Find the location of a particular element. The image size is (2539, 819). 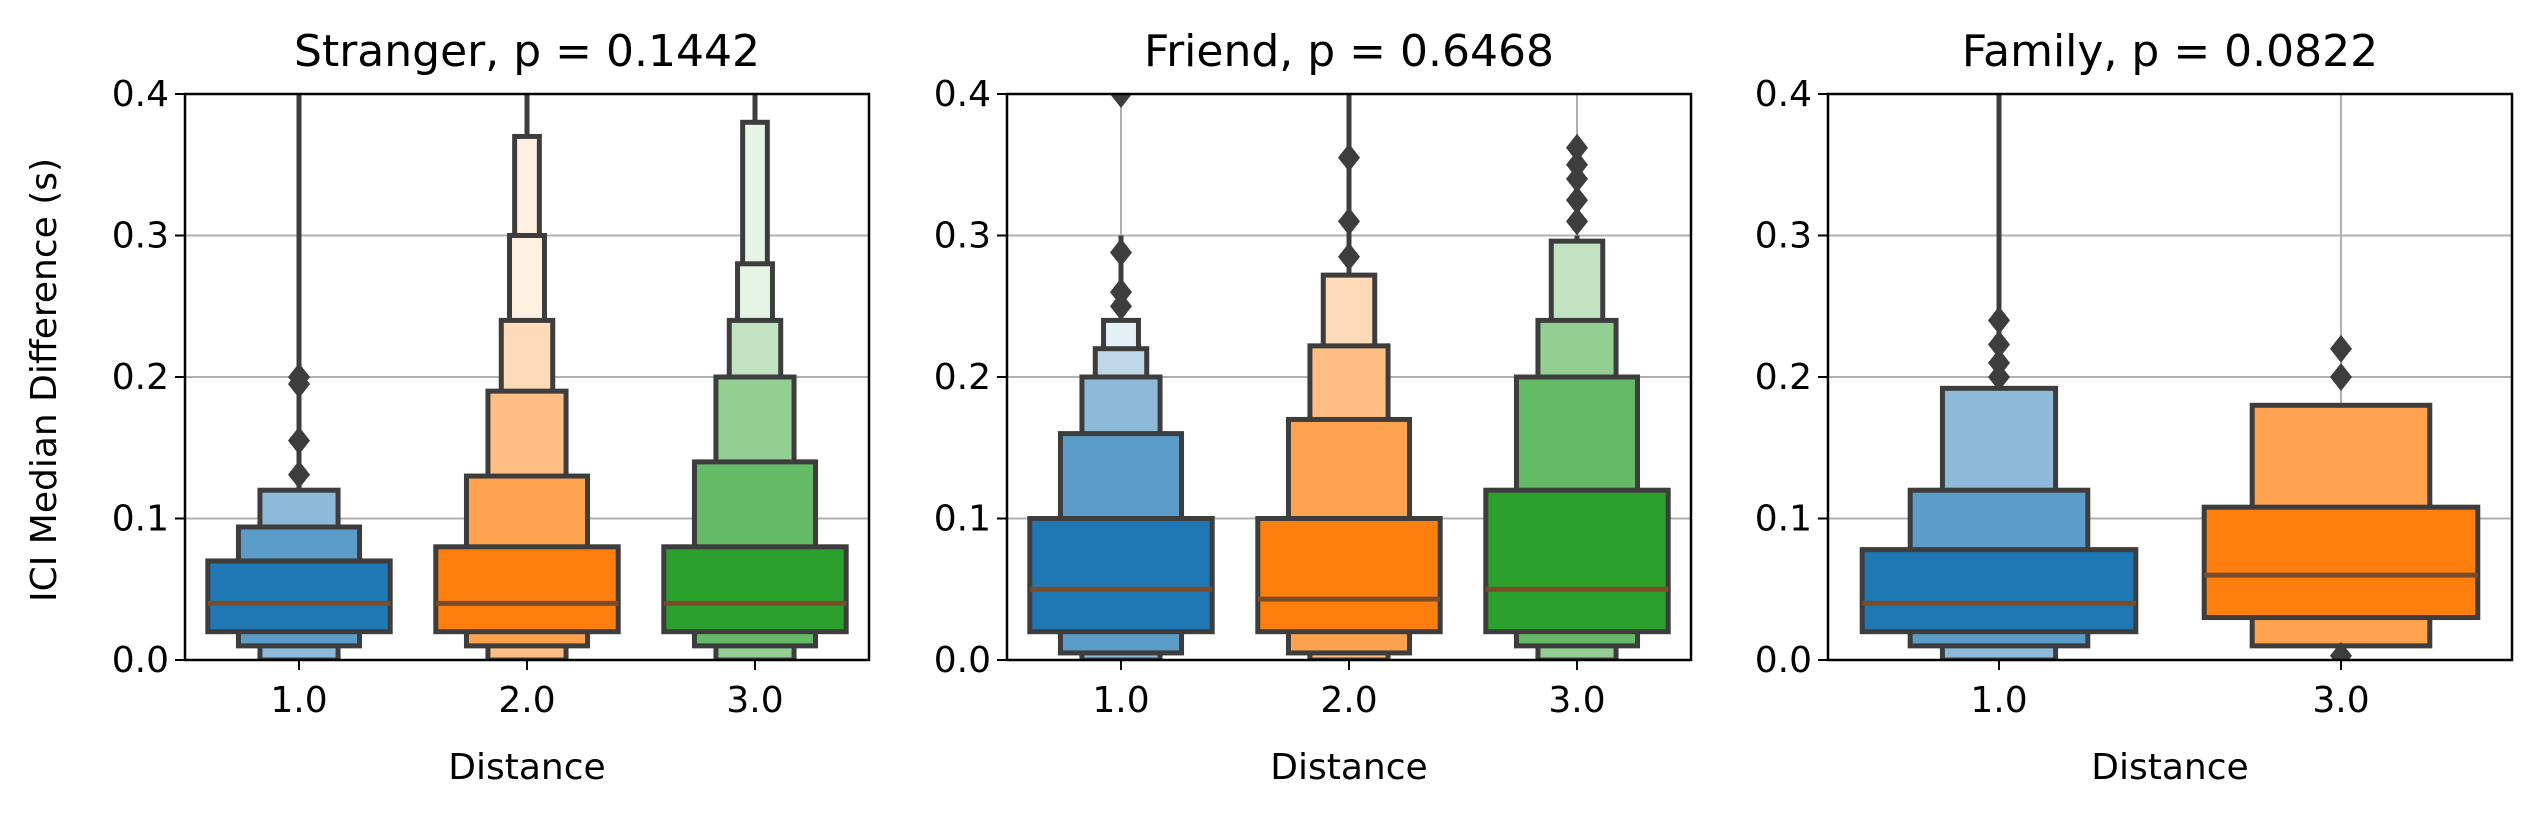

y-axis-label: ICI Median Difference (s) is located at coordinates (44, 380).